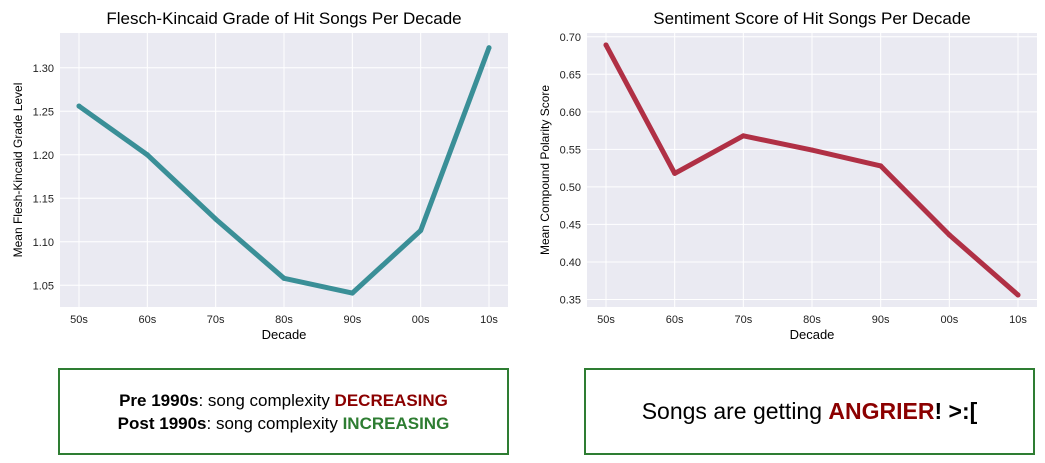 The width and height of the screenshot is (1045, 463). Describe the element at coordinates (570, 113) in the screenshot. I see `y-tick-label: 0.60` at that location.